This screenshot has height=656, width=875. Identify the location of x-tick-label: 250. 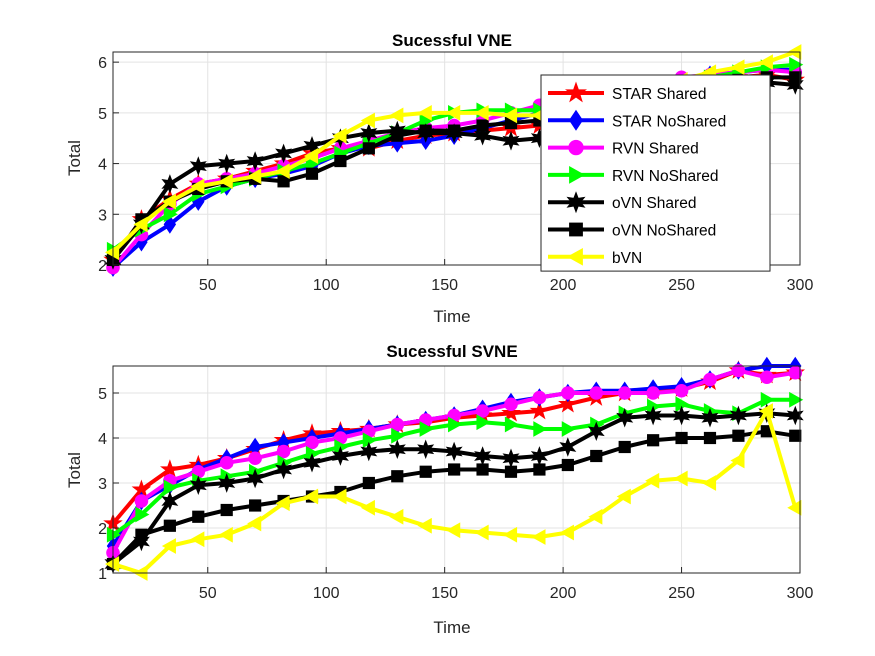
(681, 285).